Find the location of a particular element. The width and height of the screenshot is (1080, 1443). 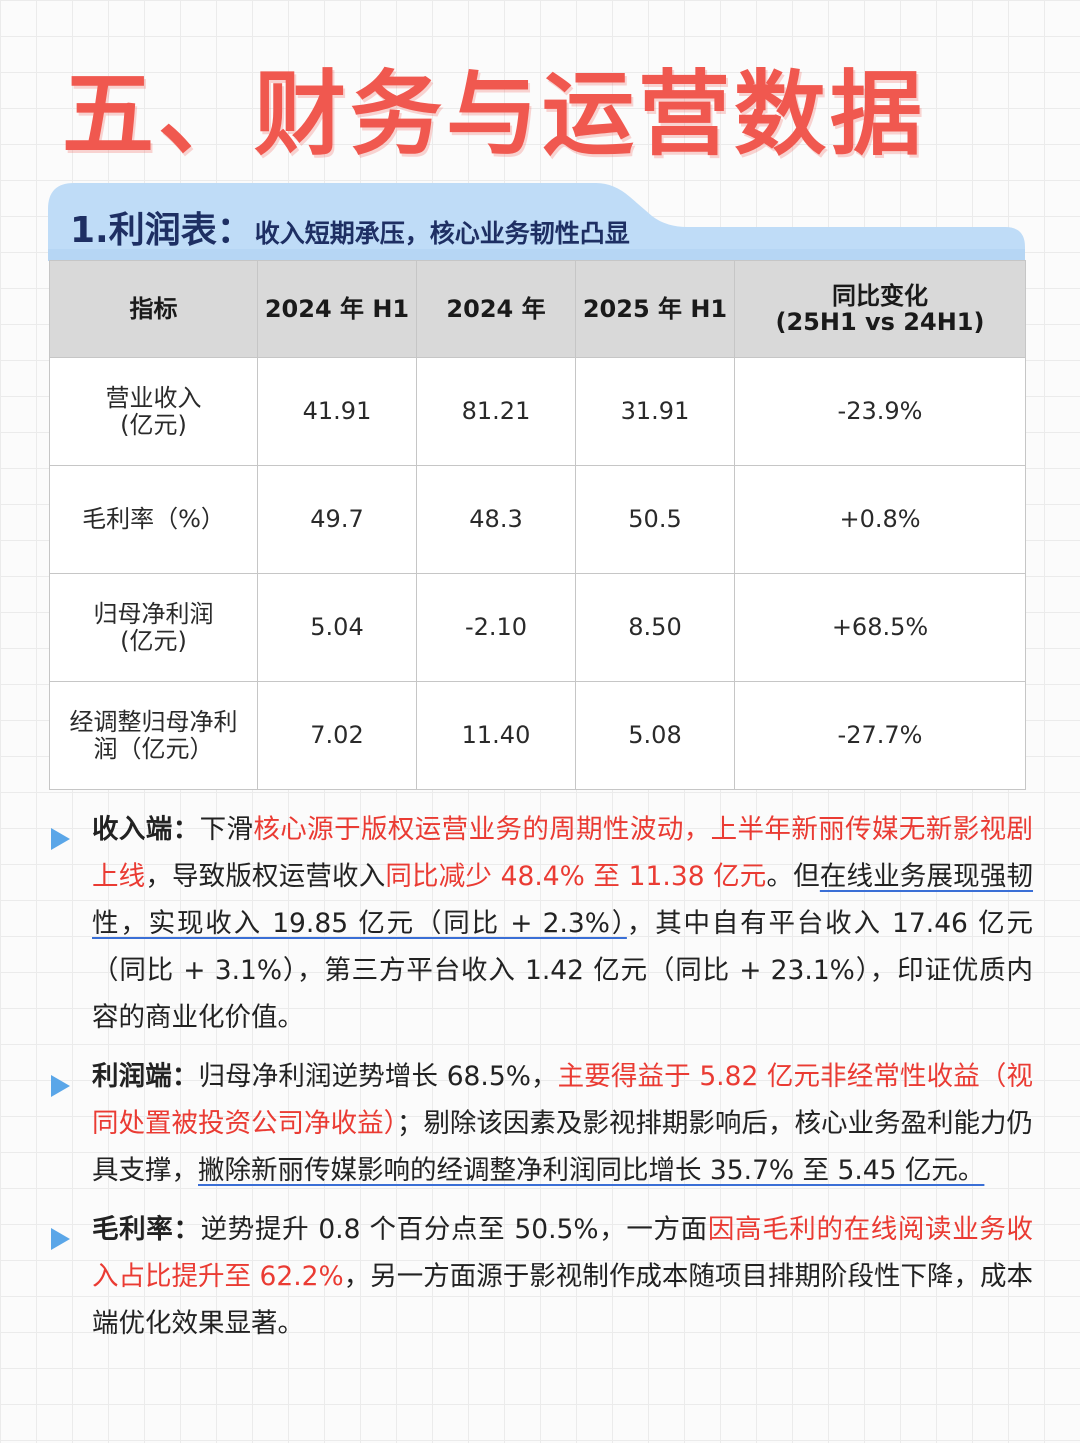

row-label: 毛利率（%） is located at coordinates (153, 519).